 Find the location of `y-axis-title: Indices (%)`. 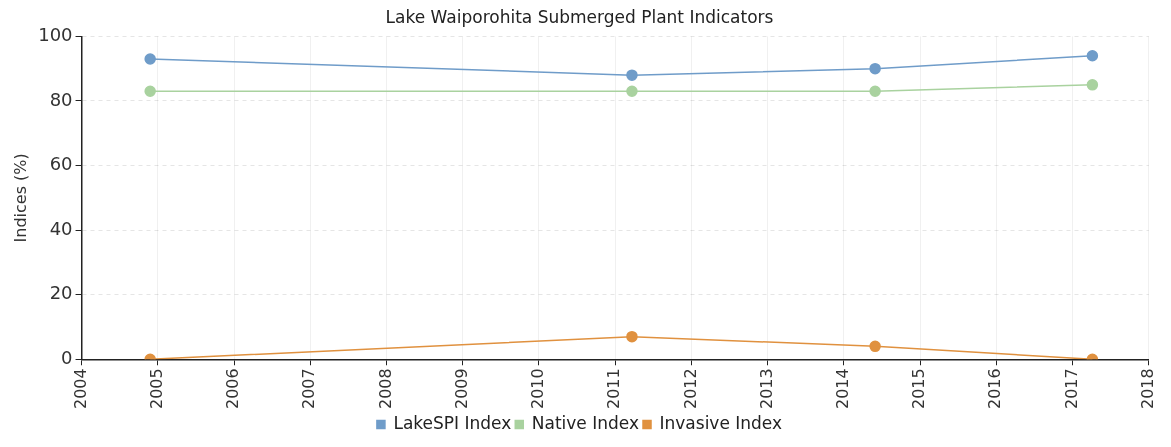

y-axis-title: Indices (%) is located at coordinates (20, 198).